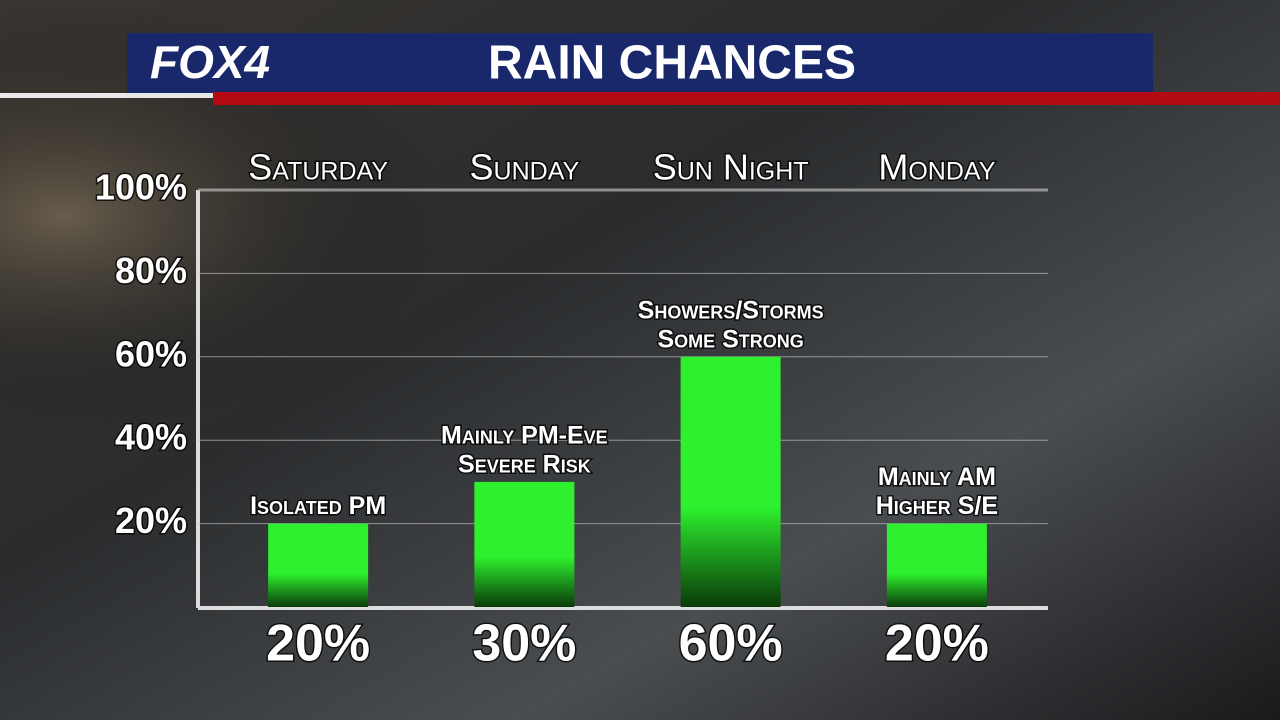  I want to click on x-tick-label: Saturday, so click(318, 167).